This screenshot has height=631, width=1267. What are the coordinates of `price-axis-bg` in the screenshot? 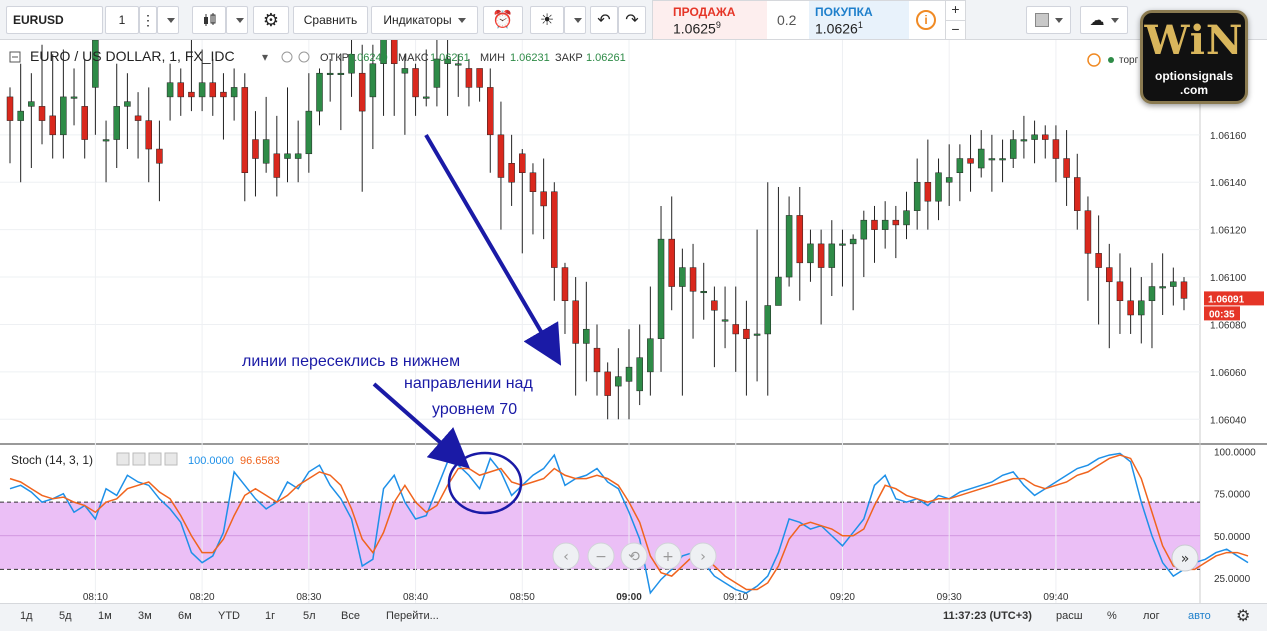 It's located at (1233, 321).